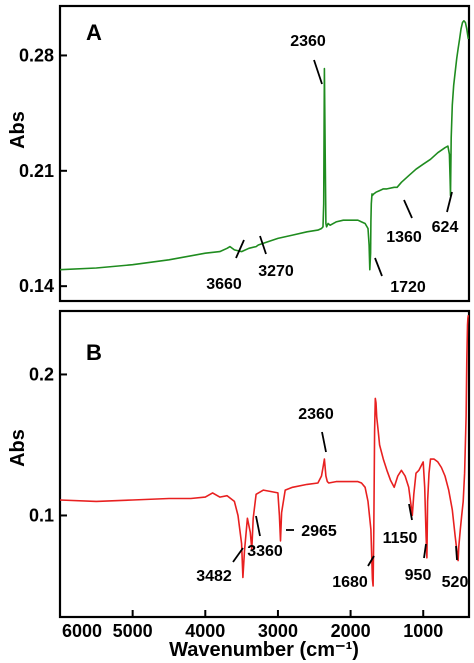 This screenshot has height=663, width=474. Describe the element at coordinates (400, 538) in the screenshot. I see `peak-label-1150: 1150` at that location.